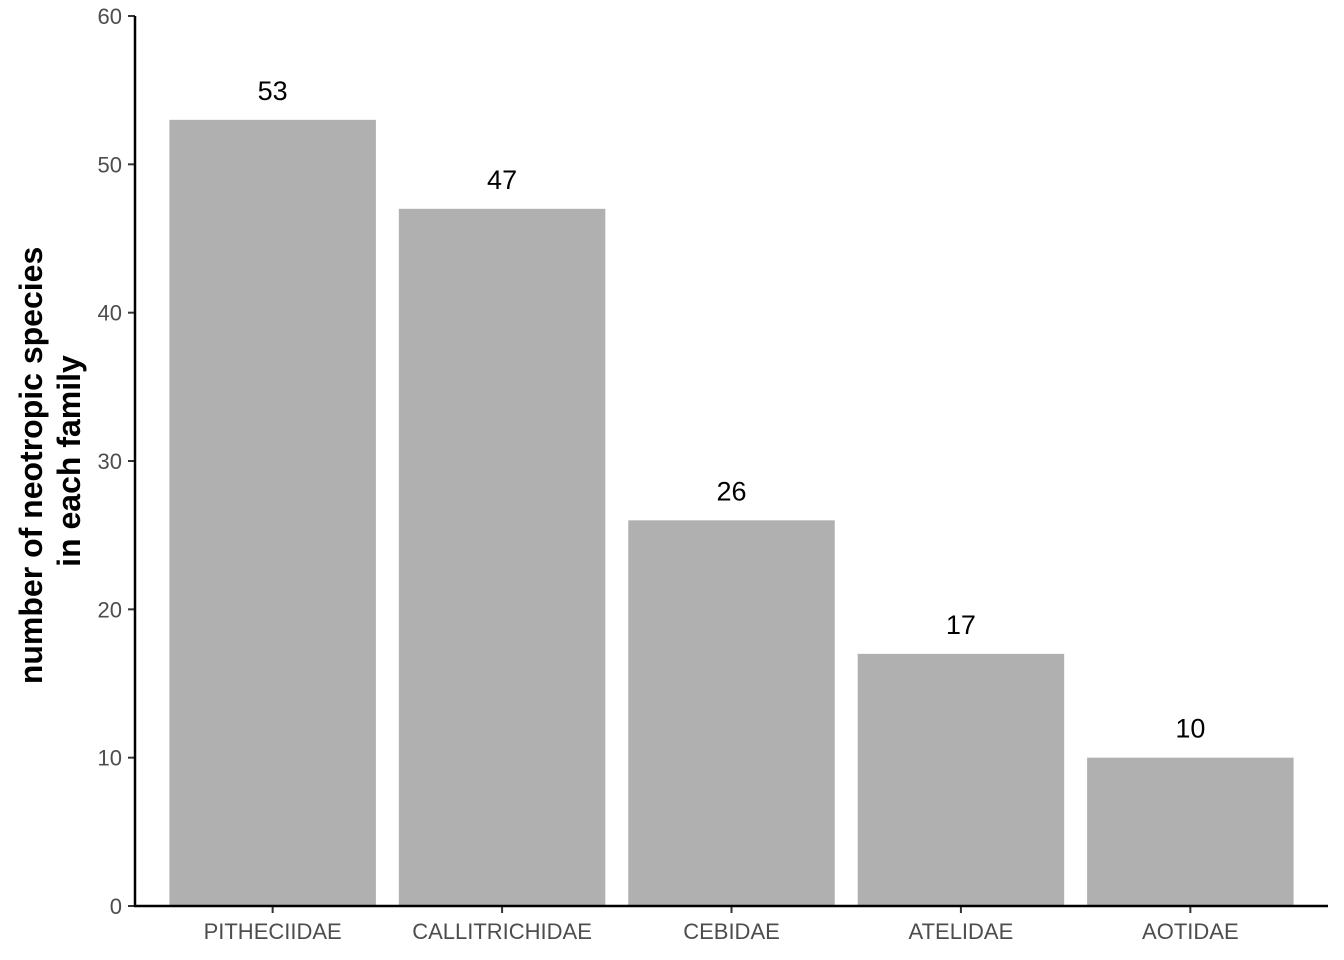 The height and width of the screenshot is (960, 1344). What do you see at coordinates (1190, 831) in the screenshot?
I see `bar-aotidae` at bounding box center [1190, 831].